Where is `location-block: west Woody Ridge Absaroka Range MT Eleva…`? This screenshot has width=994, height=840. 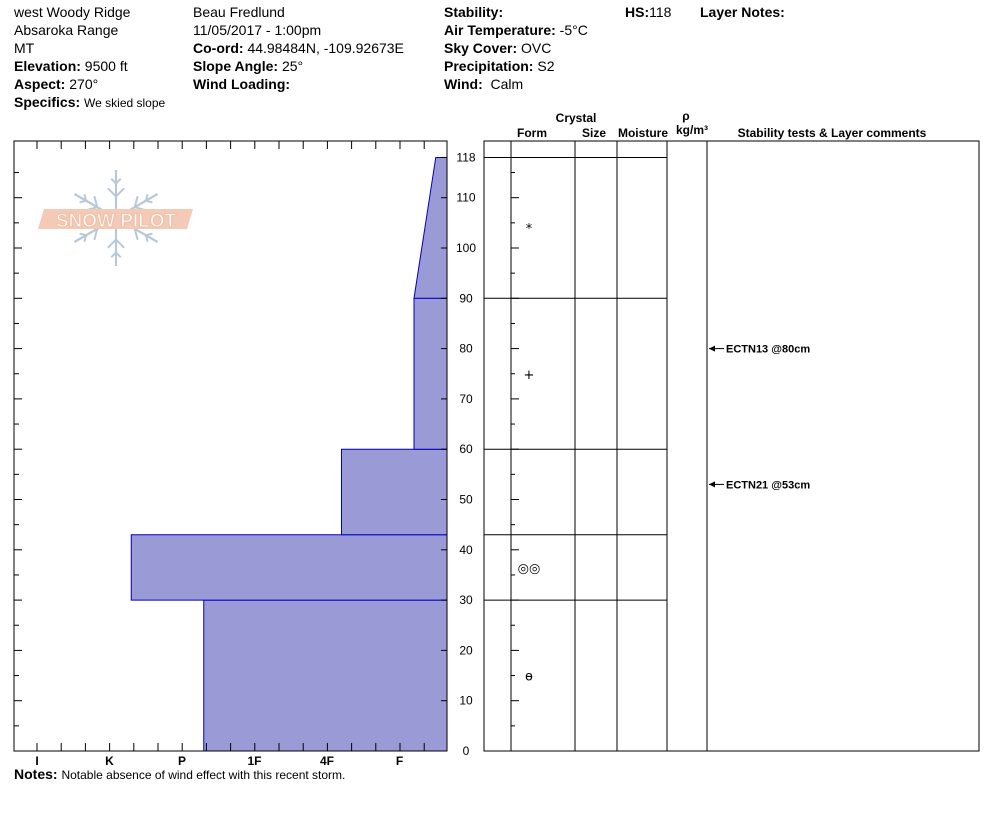
location-block: west Woody Ridge Absaroka Range MT Eleva… is located at coordinates (89, 57).